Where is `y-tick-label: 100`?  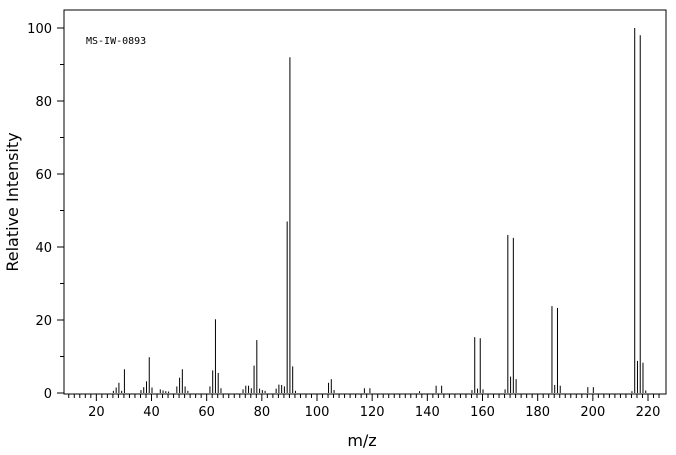 y-tick-label: 100 is located at coordinates (39, 29).